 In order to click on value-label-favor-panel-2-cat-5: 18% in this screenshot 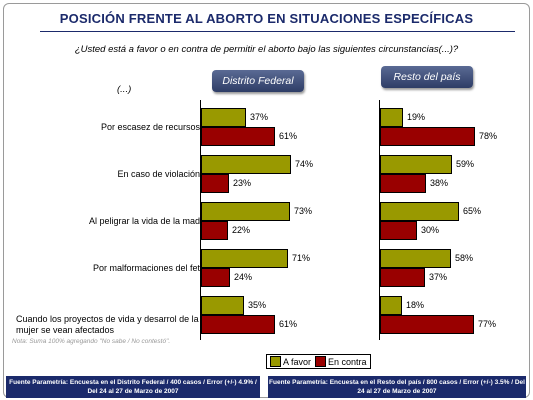, I will do `click(415, 305)`.